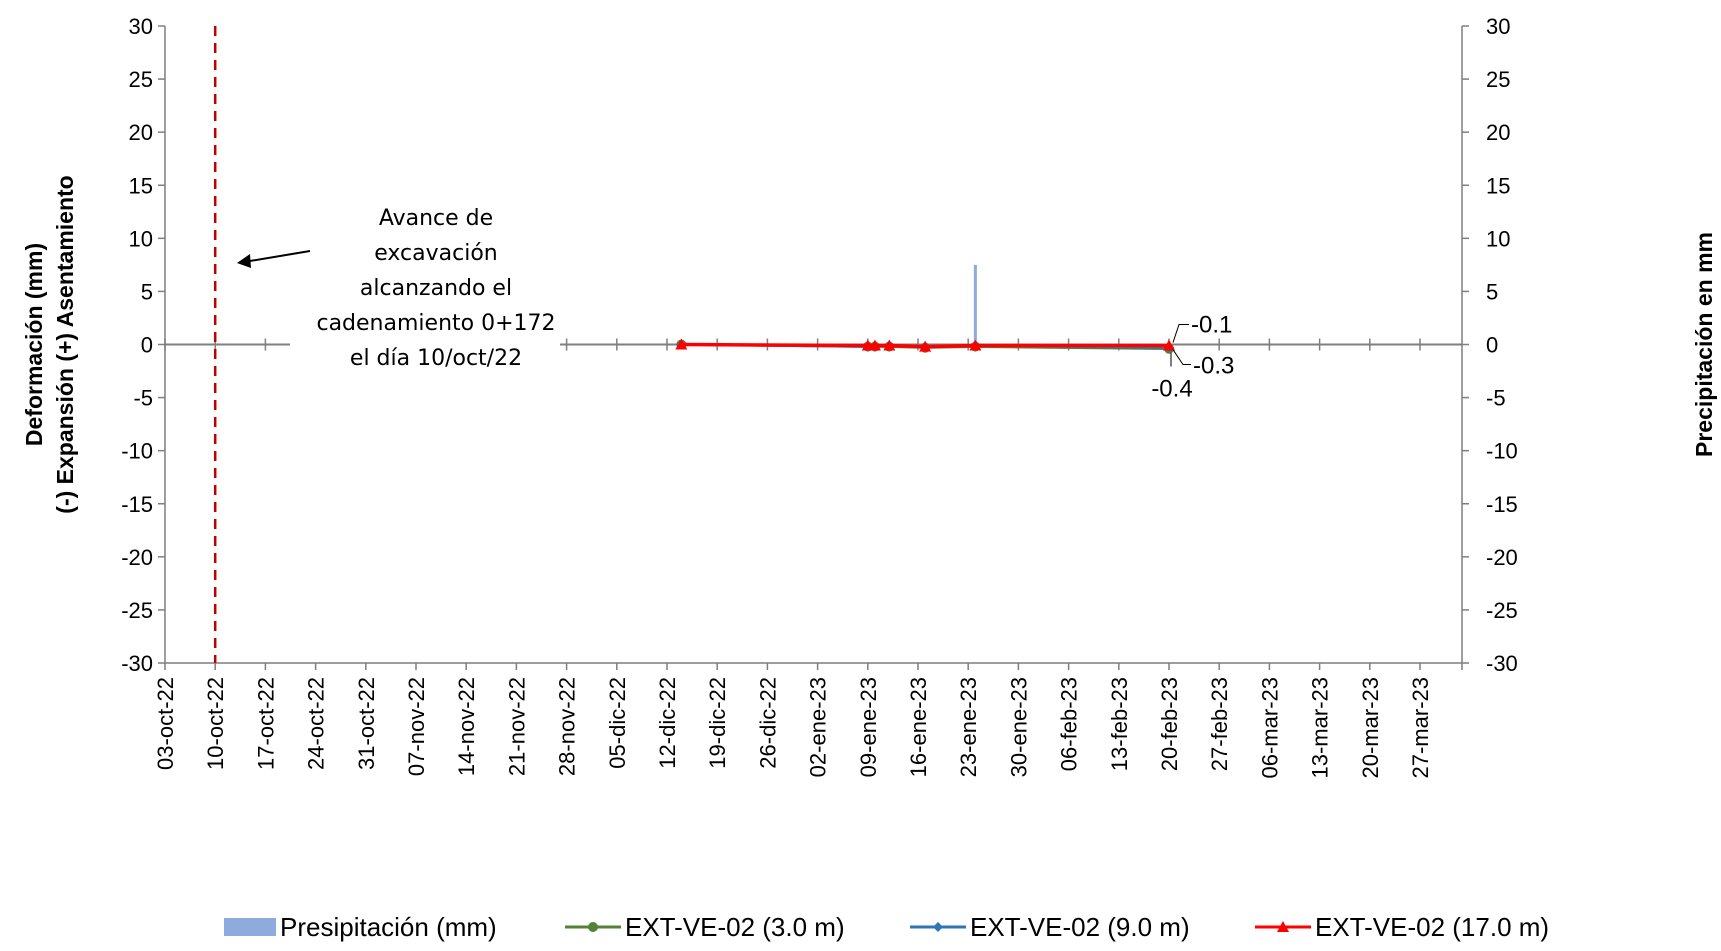  What do you see at coordinates (388, 927) in the screenshot?
I see `legend-label: Presipitación (mm)` at bounding box center [388, 927].